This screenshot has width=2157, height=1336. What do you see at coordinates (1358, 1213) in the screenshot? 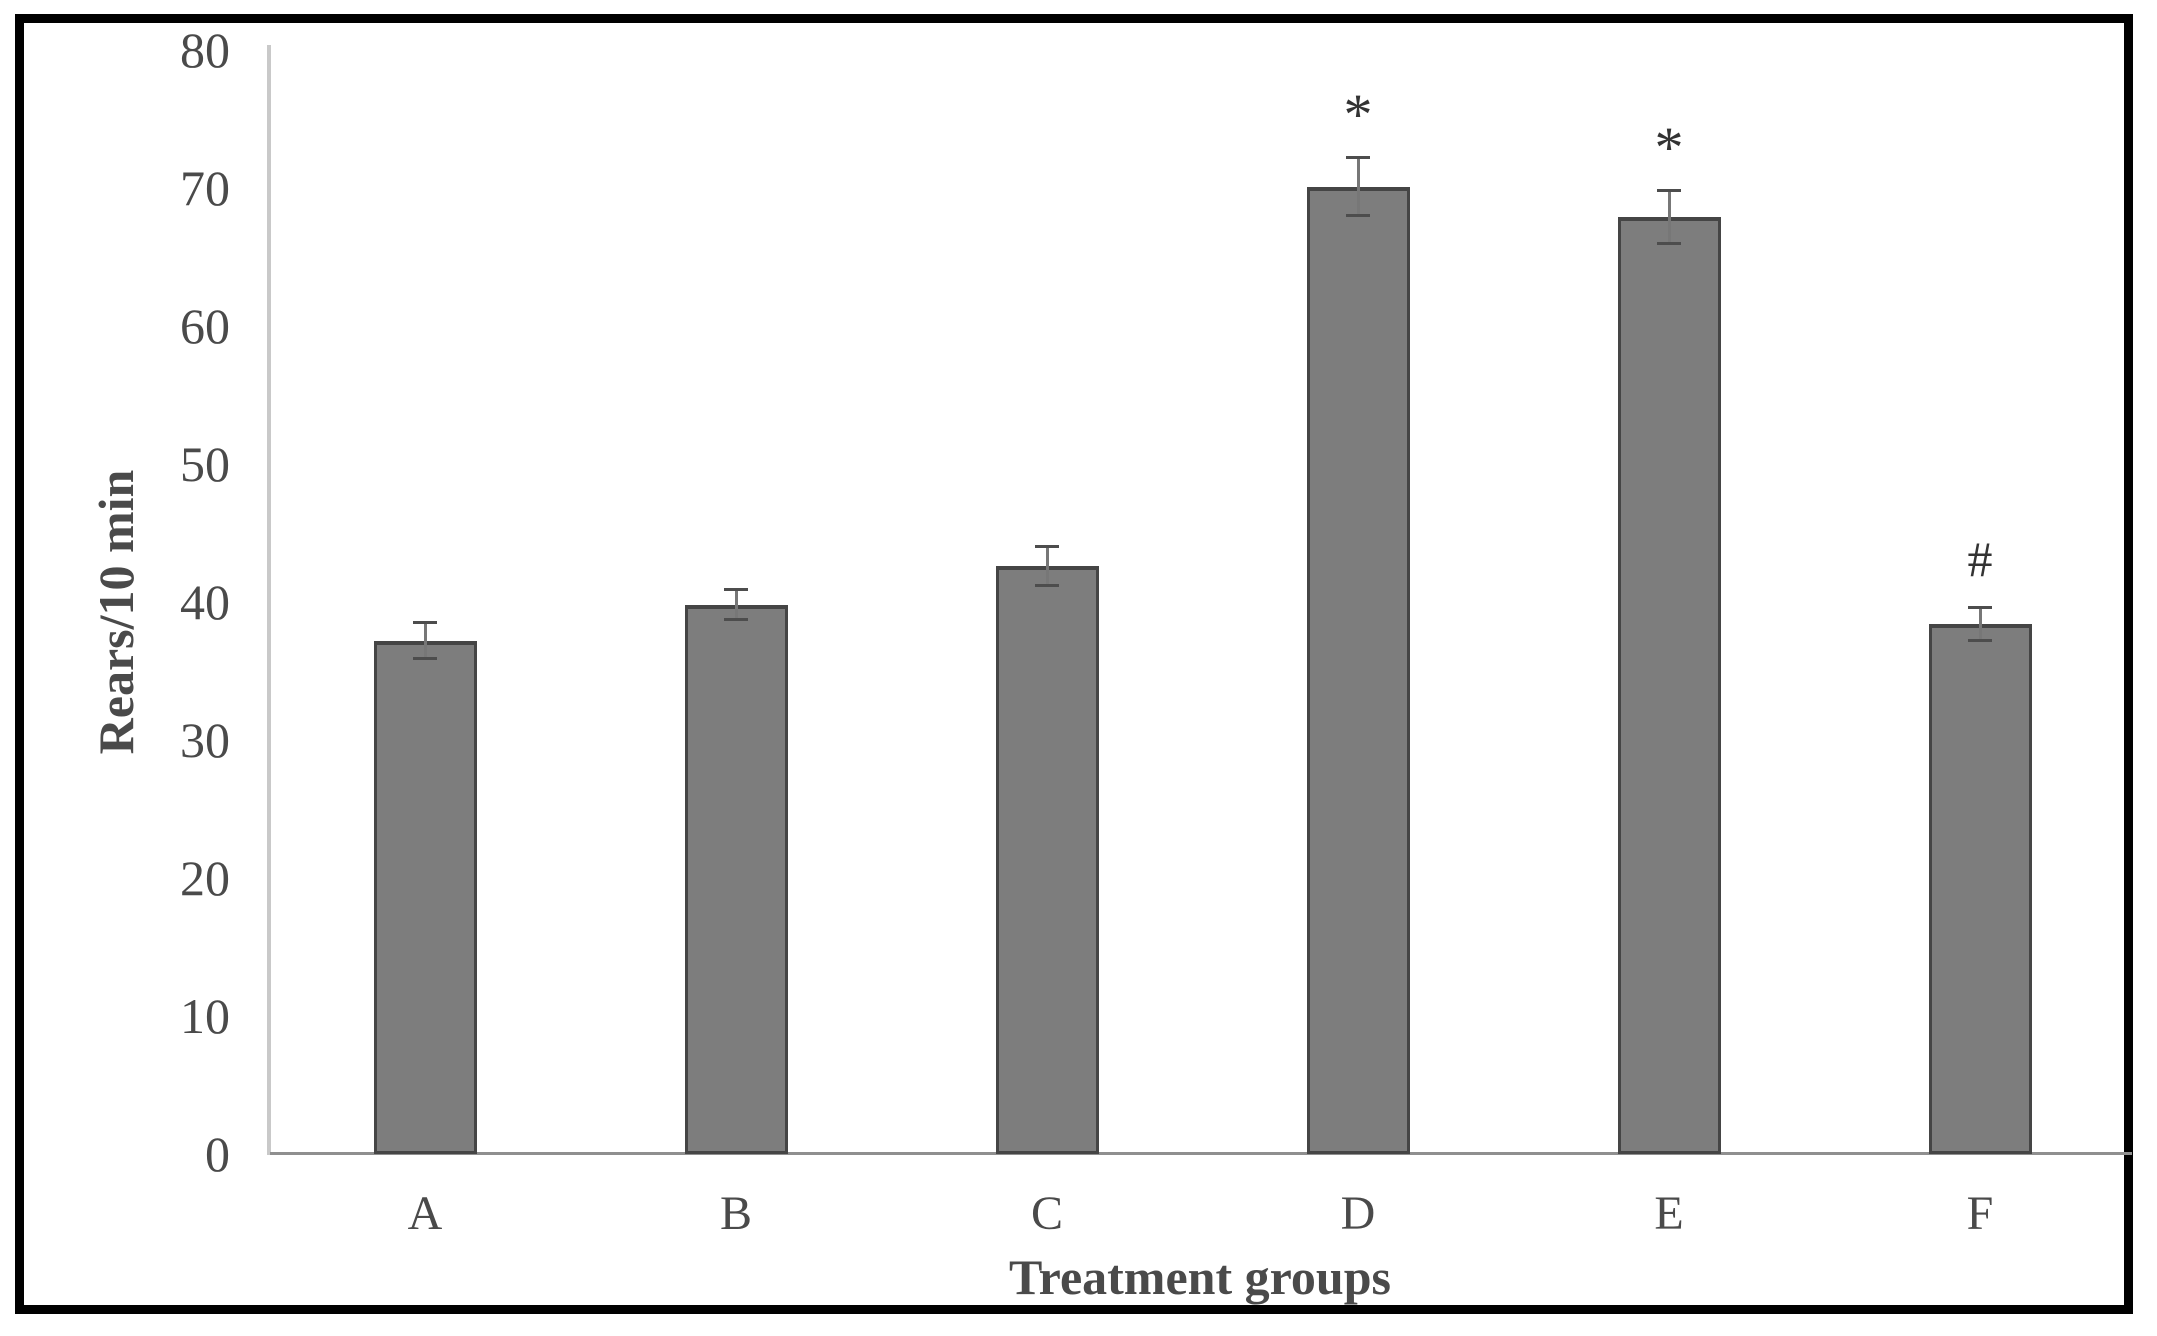
I see `x-tick-label-D: D` at bounding box center [1358, 1213].